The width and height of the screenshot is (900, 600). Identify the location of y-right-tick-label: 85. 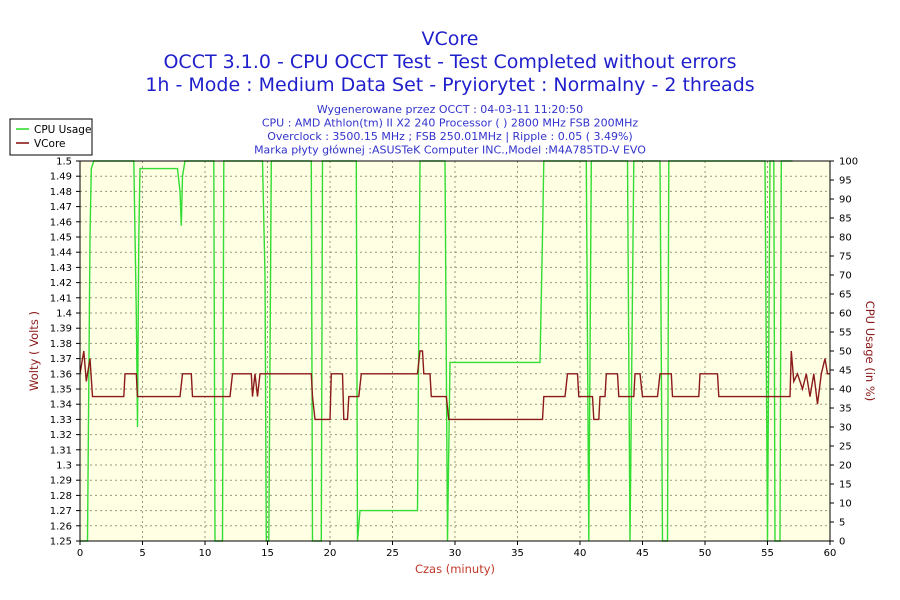
(845, 219).